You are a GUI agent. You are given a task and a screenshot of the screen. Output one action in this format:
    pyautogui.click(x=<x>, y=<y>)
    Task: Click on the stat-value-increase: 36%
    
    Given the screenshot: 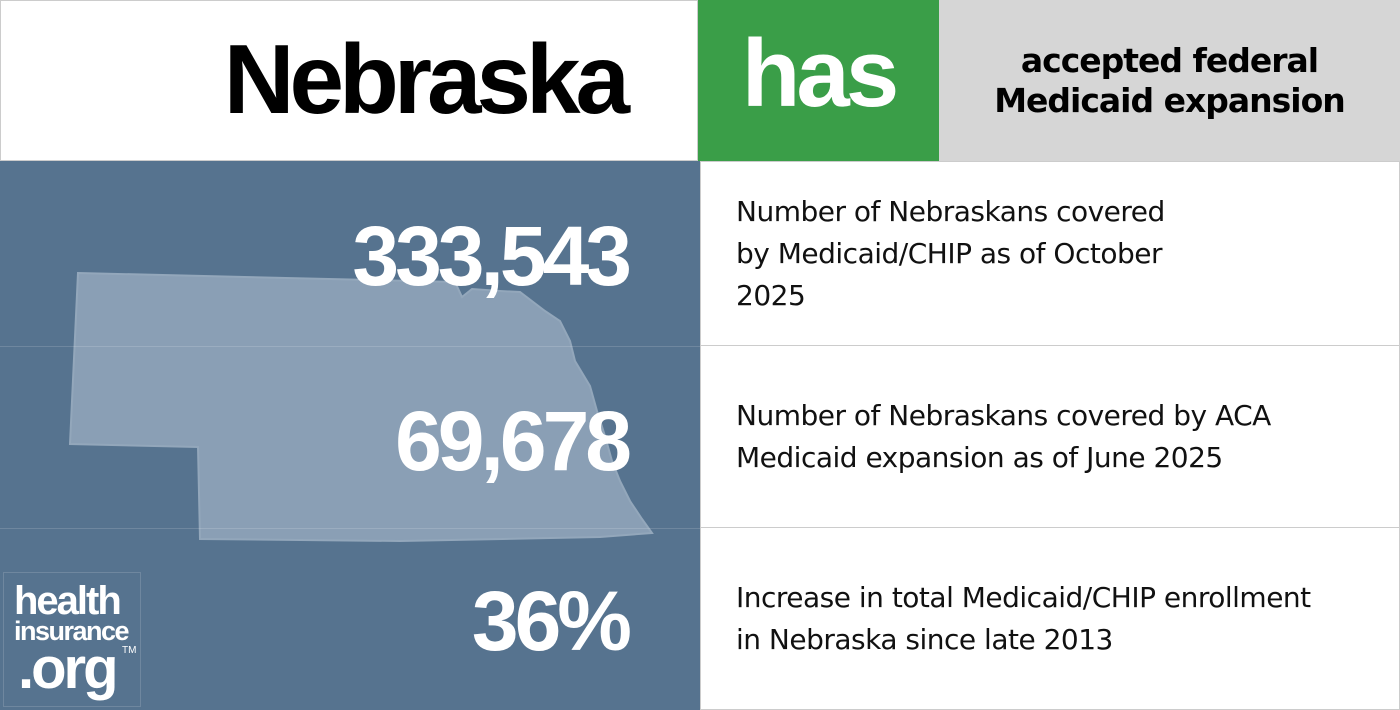 What is the action you would take?
    pyautogui.click(x=551, y=621)
    